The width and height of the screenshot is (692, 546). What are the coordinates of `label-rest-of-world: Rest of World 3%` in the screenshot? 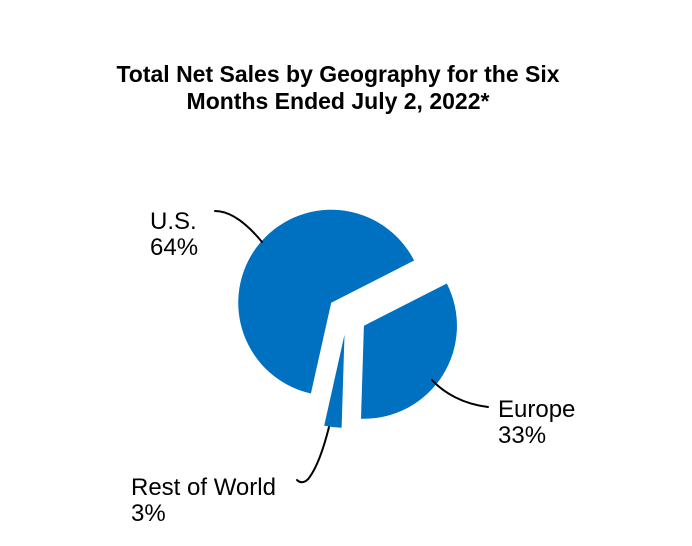 It's located at (203, 501).